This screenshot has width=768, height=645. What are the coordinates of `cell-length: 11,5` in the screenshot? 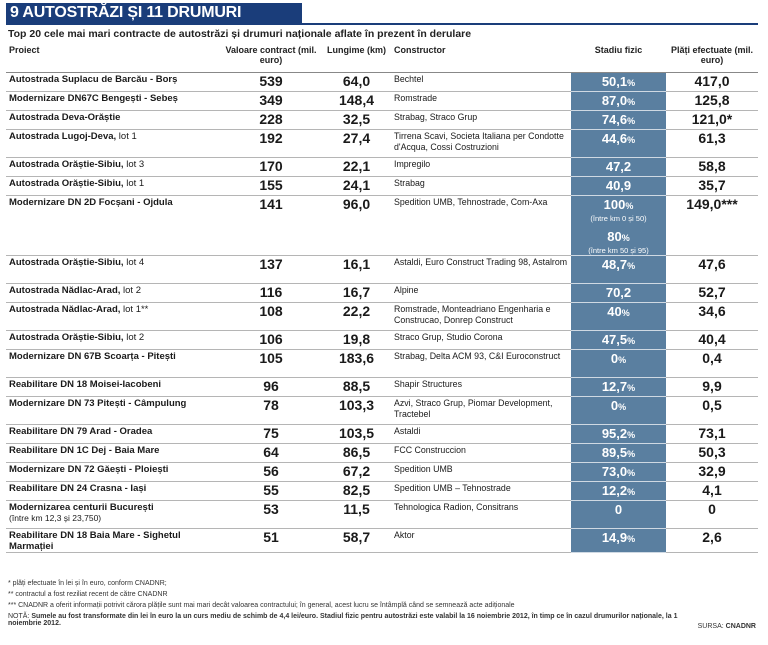 It's located at (356, 514).